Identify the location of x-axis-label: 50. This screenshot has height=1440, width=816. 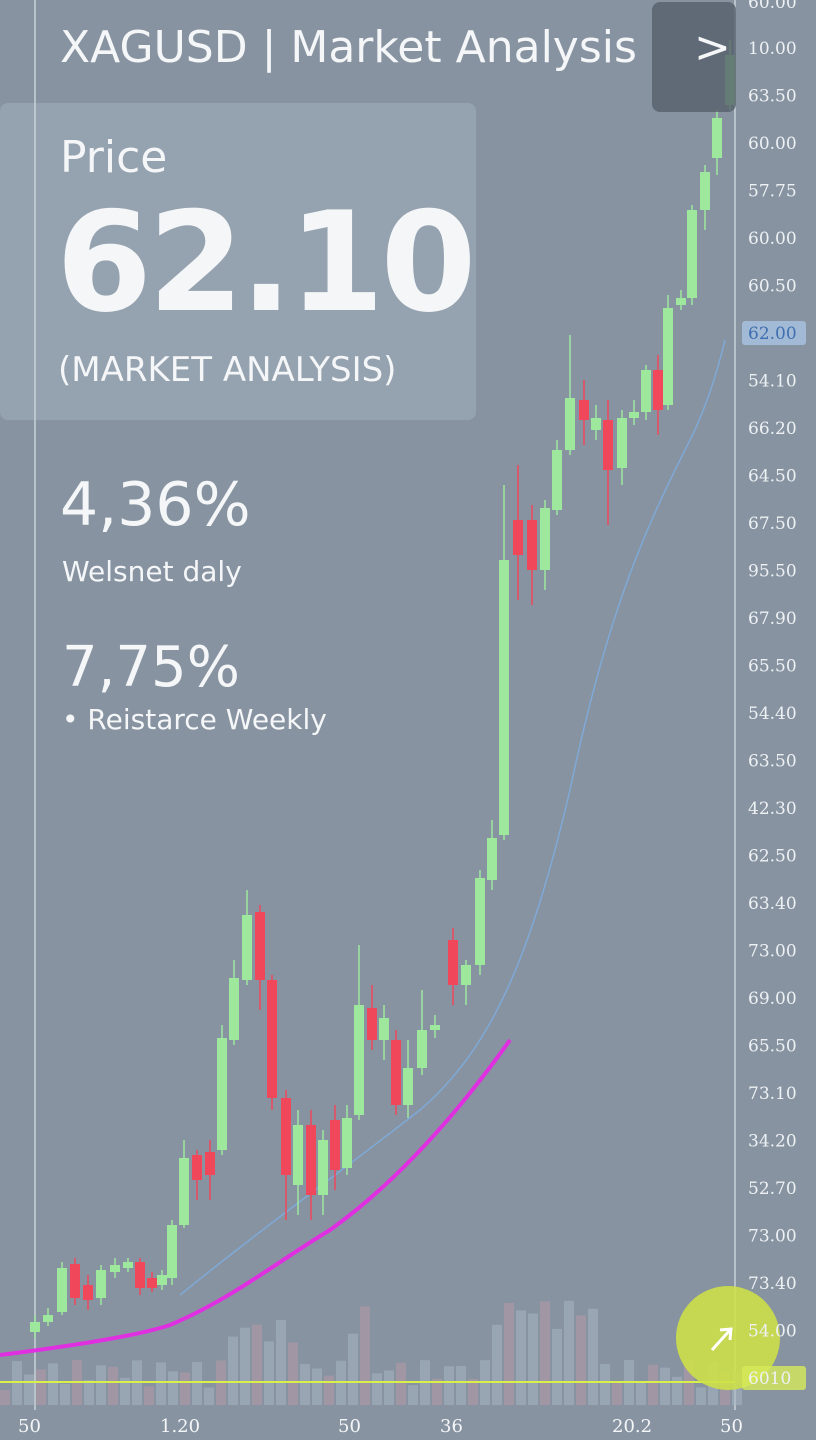
(29, 1426).